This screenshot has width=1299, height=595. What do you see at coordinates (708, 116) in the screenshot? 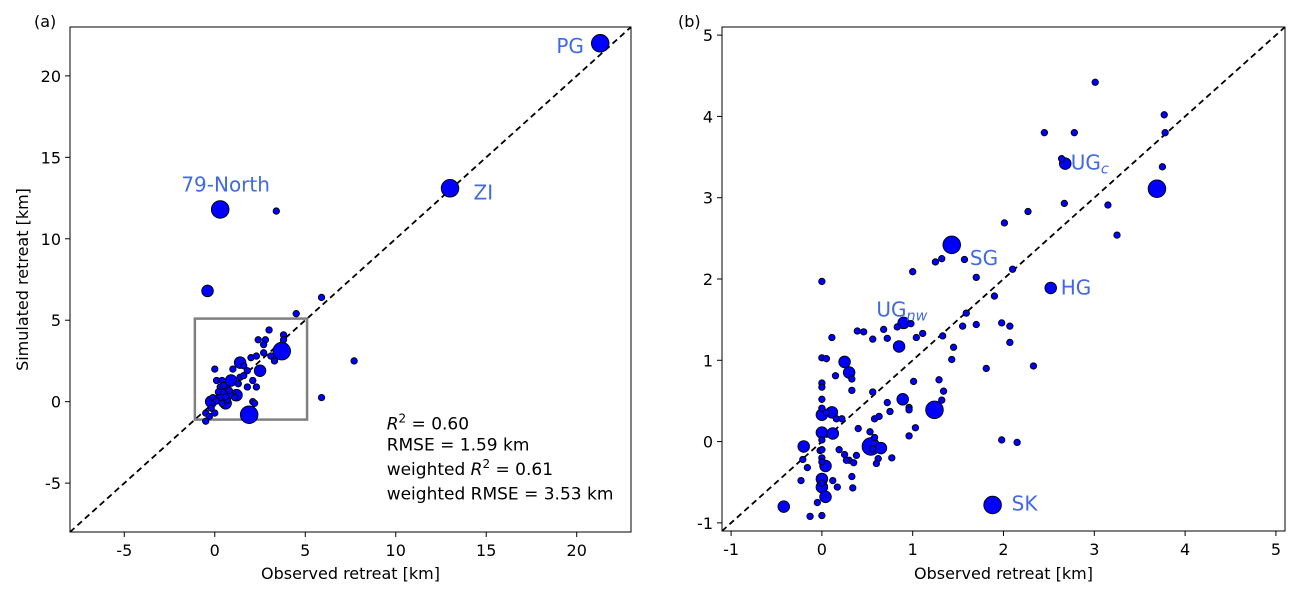
I see `y-tick-label: 4` at bounding box center [708, 116].